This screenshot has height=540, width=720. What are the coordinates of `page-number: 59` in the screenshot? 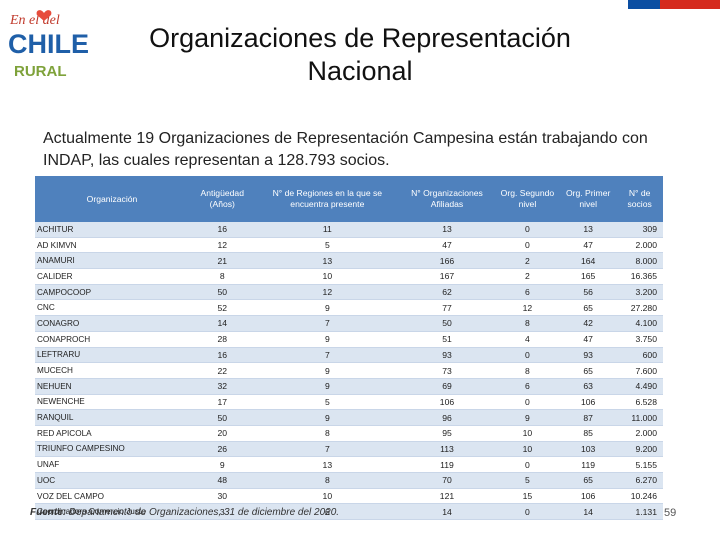 It's located at (670, 513).